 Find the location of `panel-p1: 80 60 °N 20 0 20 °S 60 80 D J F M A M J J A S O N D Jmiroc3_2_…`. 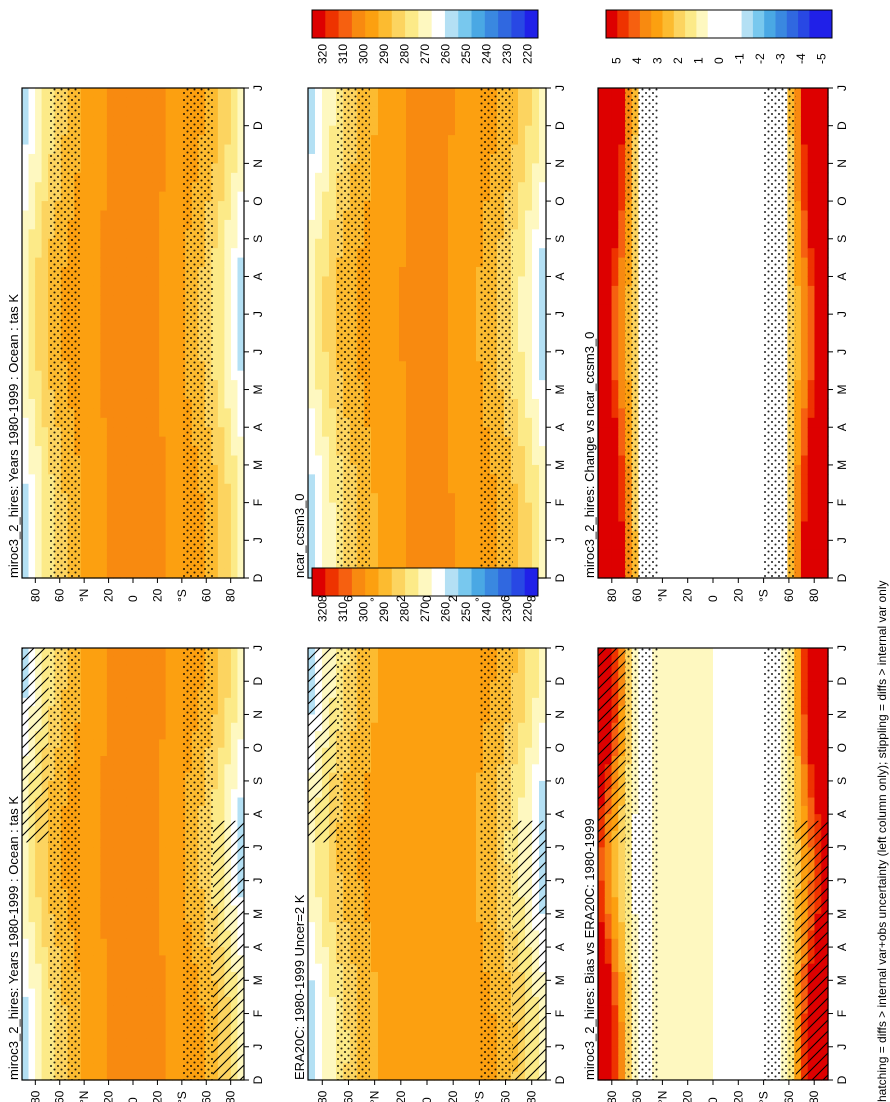

panel-p1: 80 60 °N 20 0 20 °S 60 80 D J F M A M J J A S O N D Jmiroc3_2_… is located at coordinates (135, 873).